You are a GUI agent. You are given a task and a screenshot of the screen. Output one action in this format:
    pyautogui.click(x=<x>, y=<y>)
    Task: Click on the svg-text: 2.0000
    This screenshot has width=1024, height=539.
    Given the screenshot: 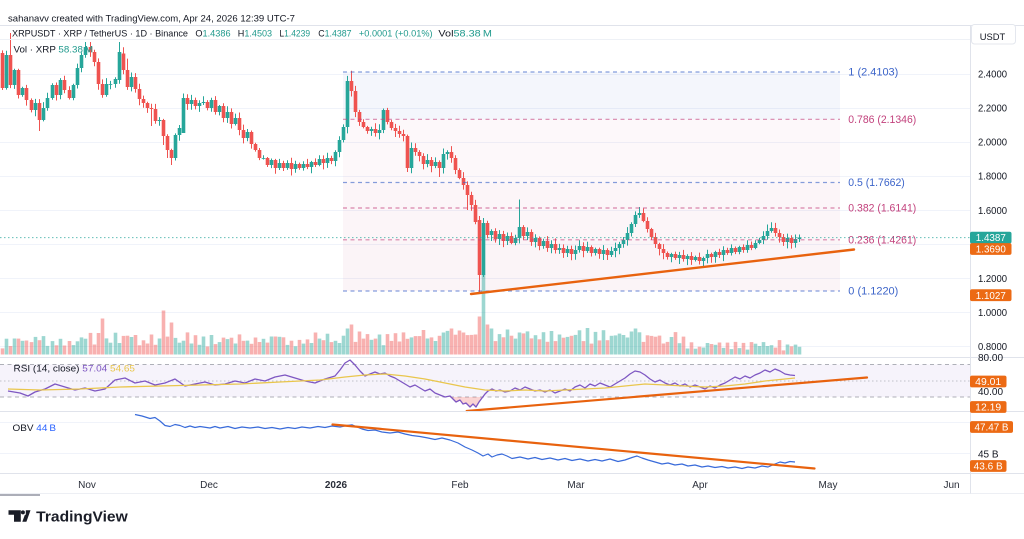 What is the action you would take?
    pyautogui.click(x=992, y=143)
    